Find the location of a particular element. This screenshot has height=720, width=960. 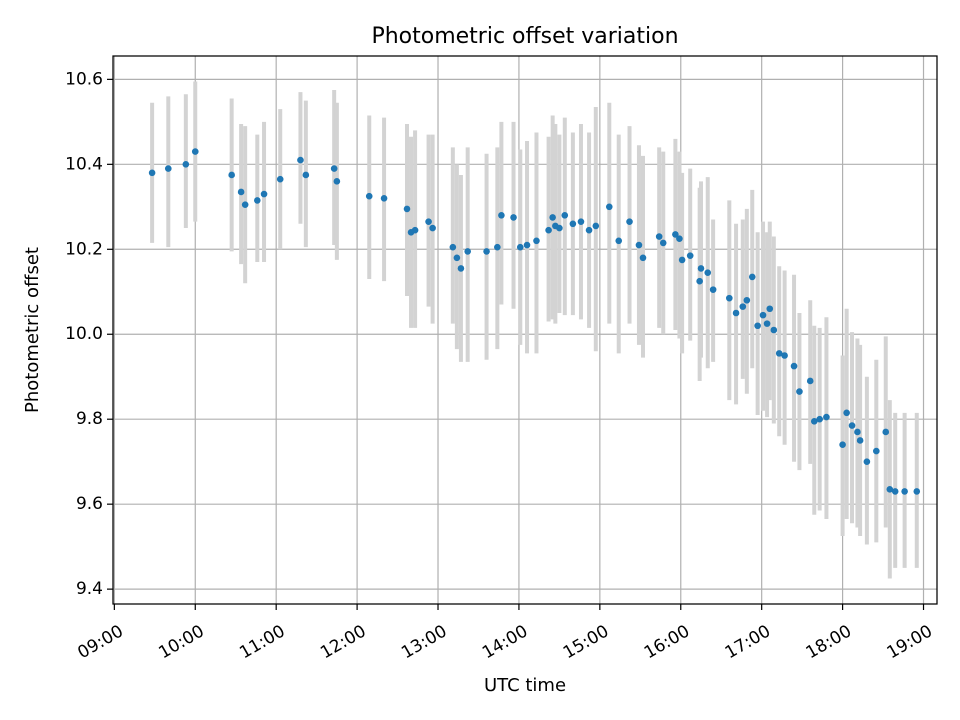

y-tick-label: 10.6 is located at coordinates (84, 79).